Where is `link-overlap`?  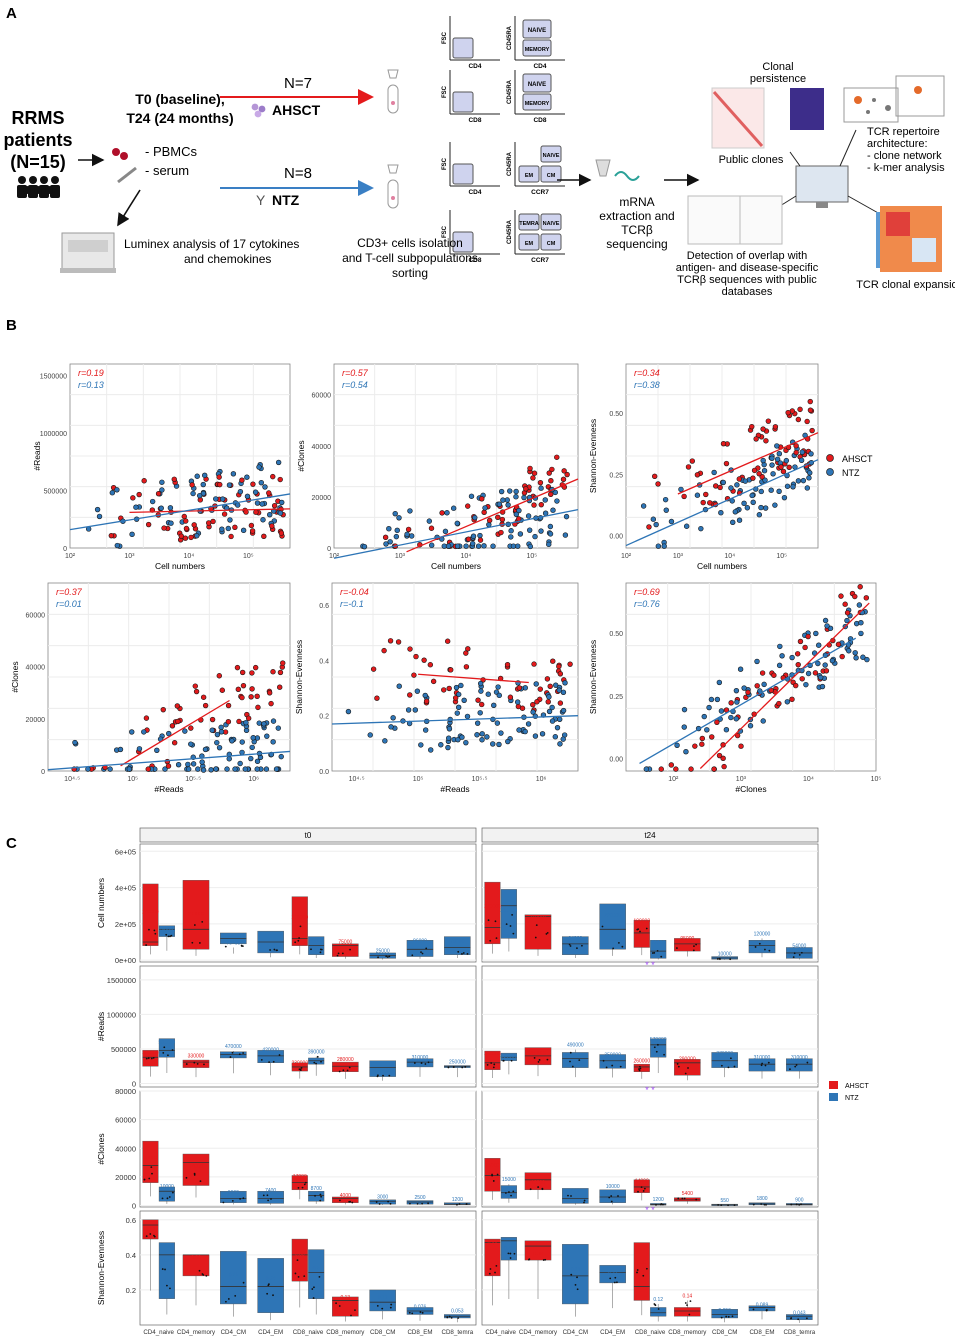
link-overlap is located at coordinates (788, 201).